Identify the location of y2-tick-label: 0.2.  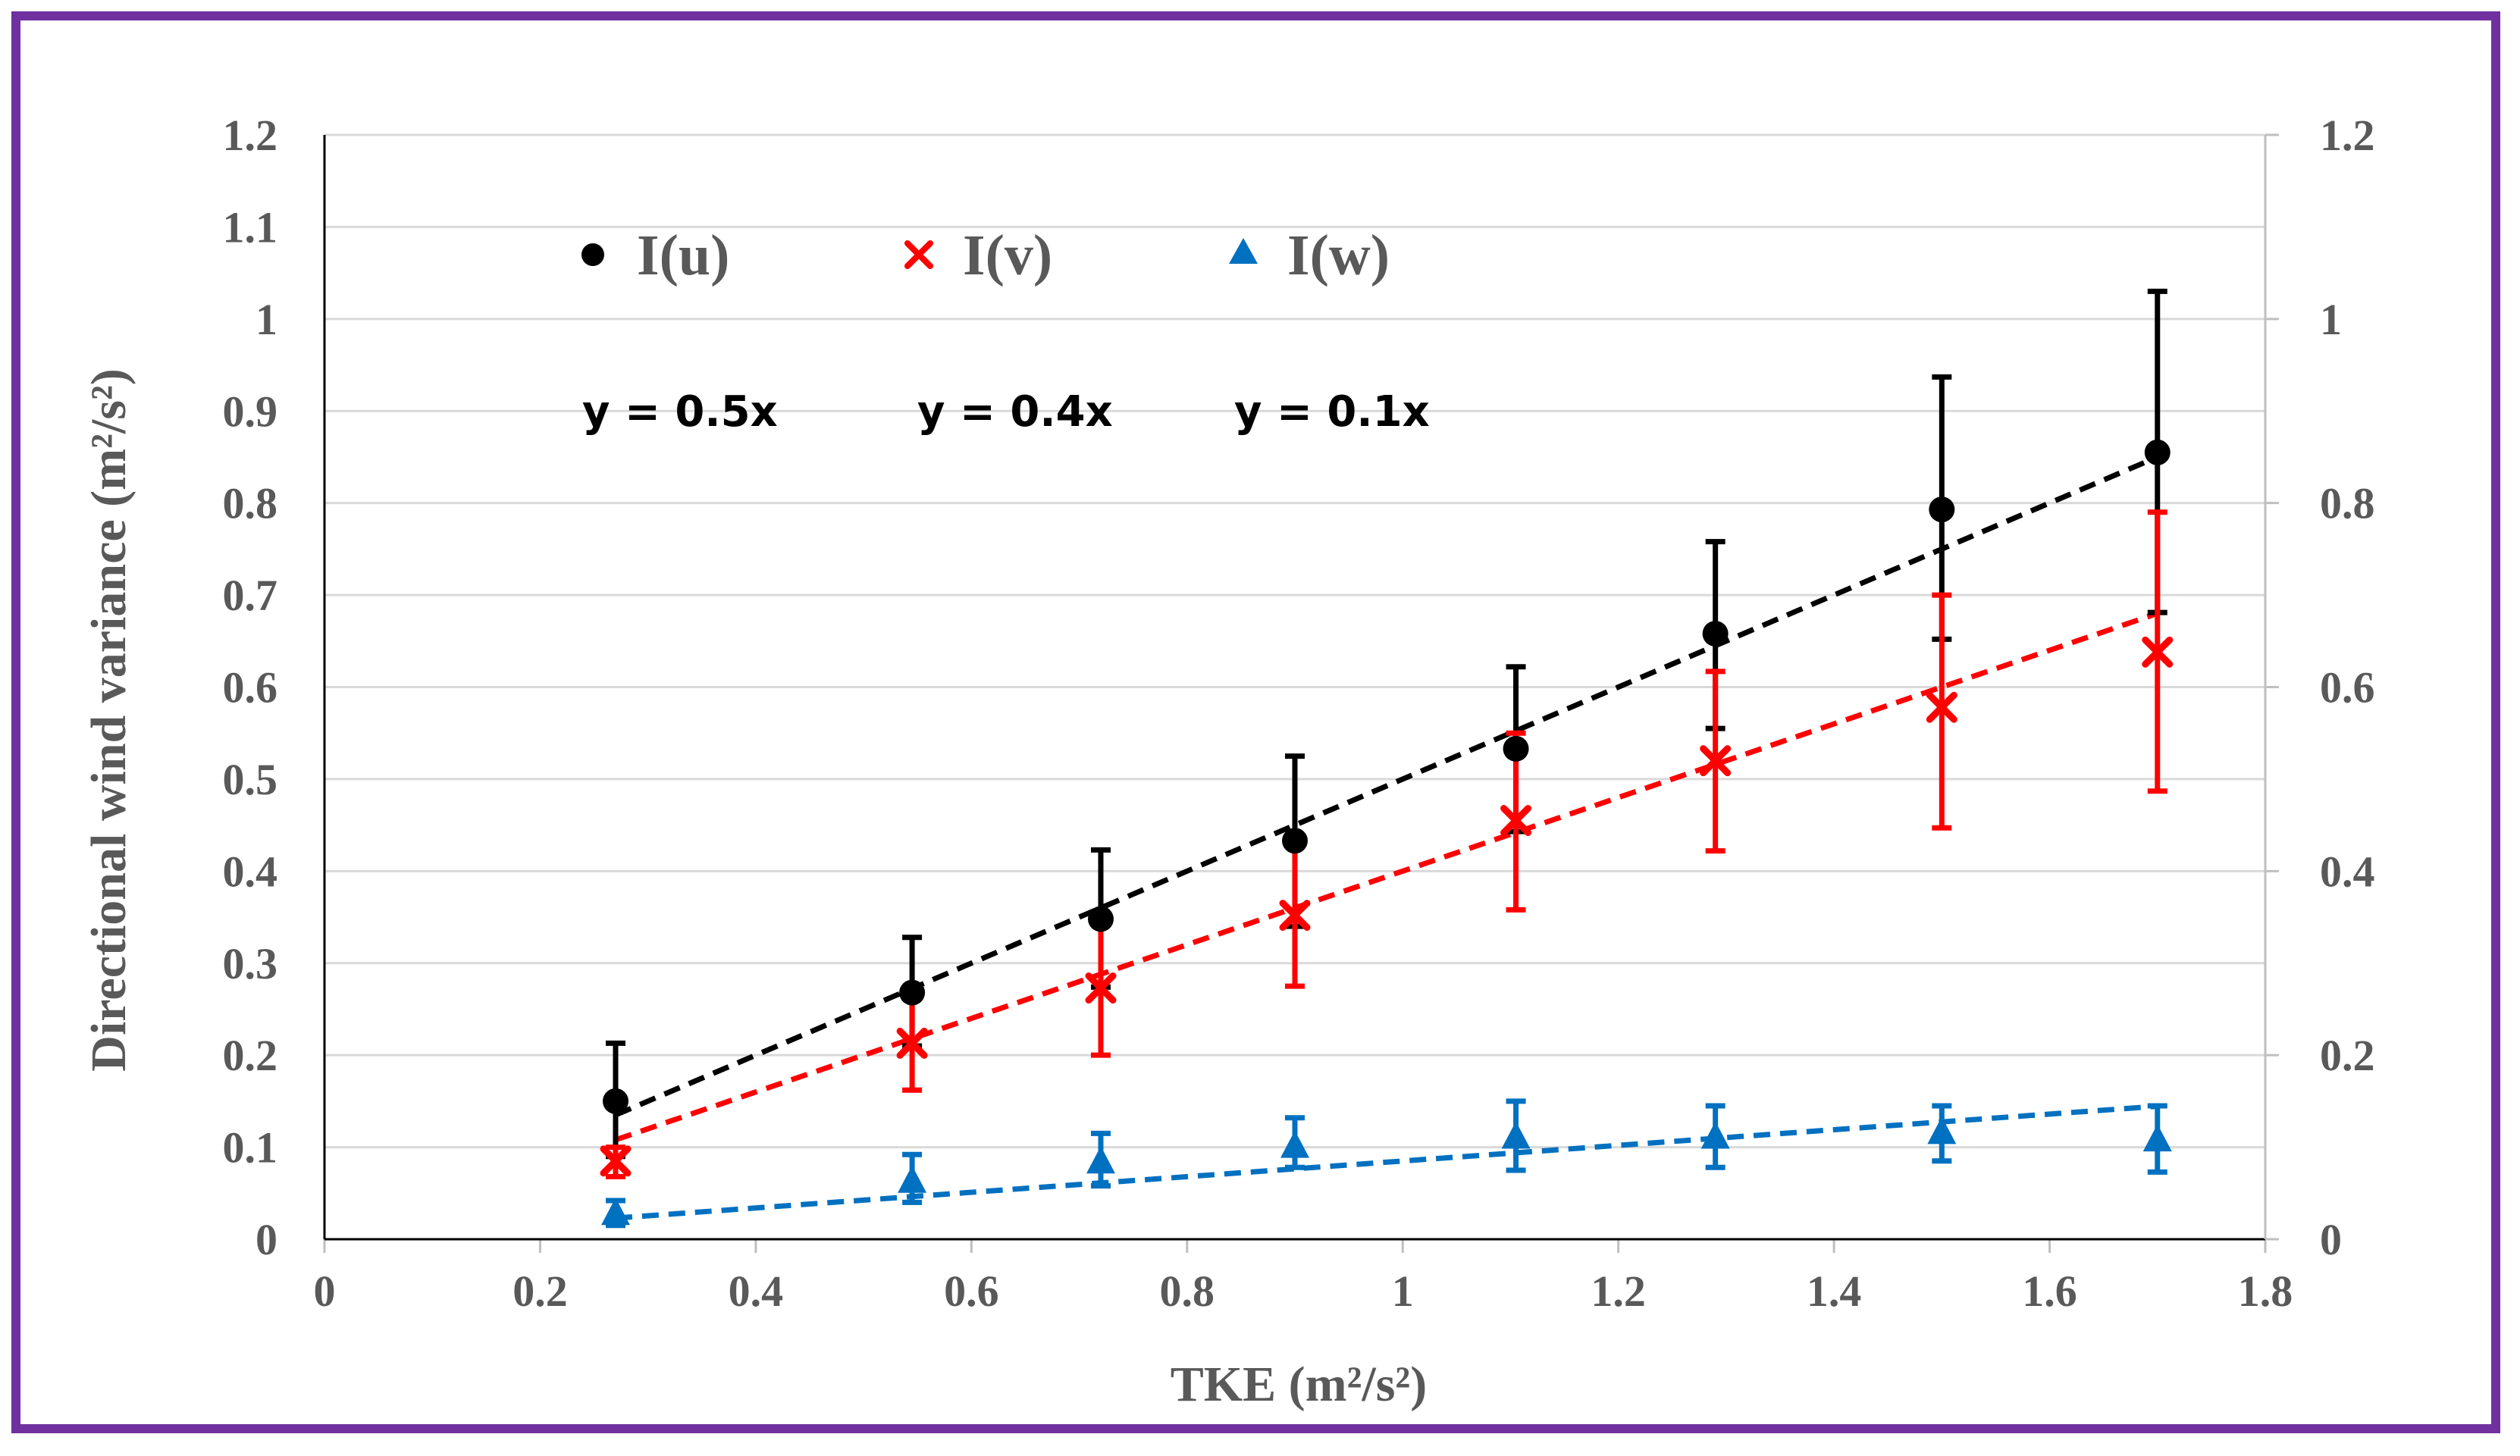
(2347, 1055).